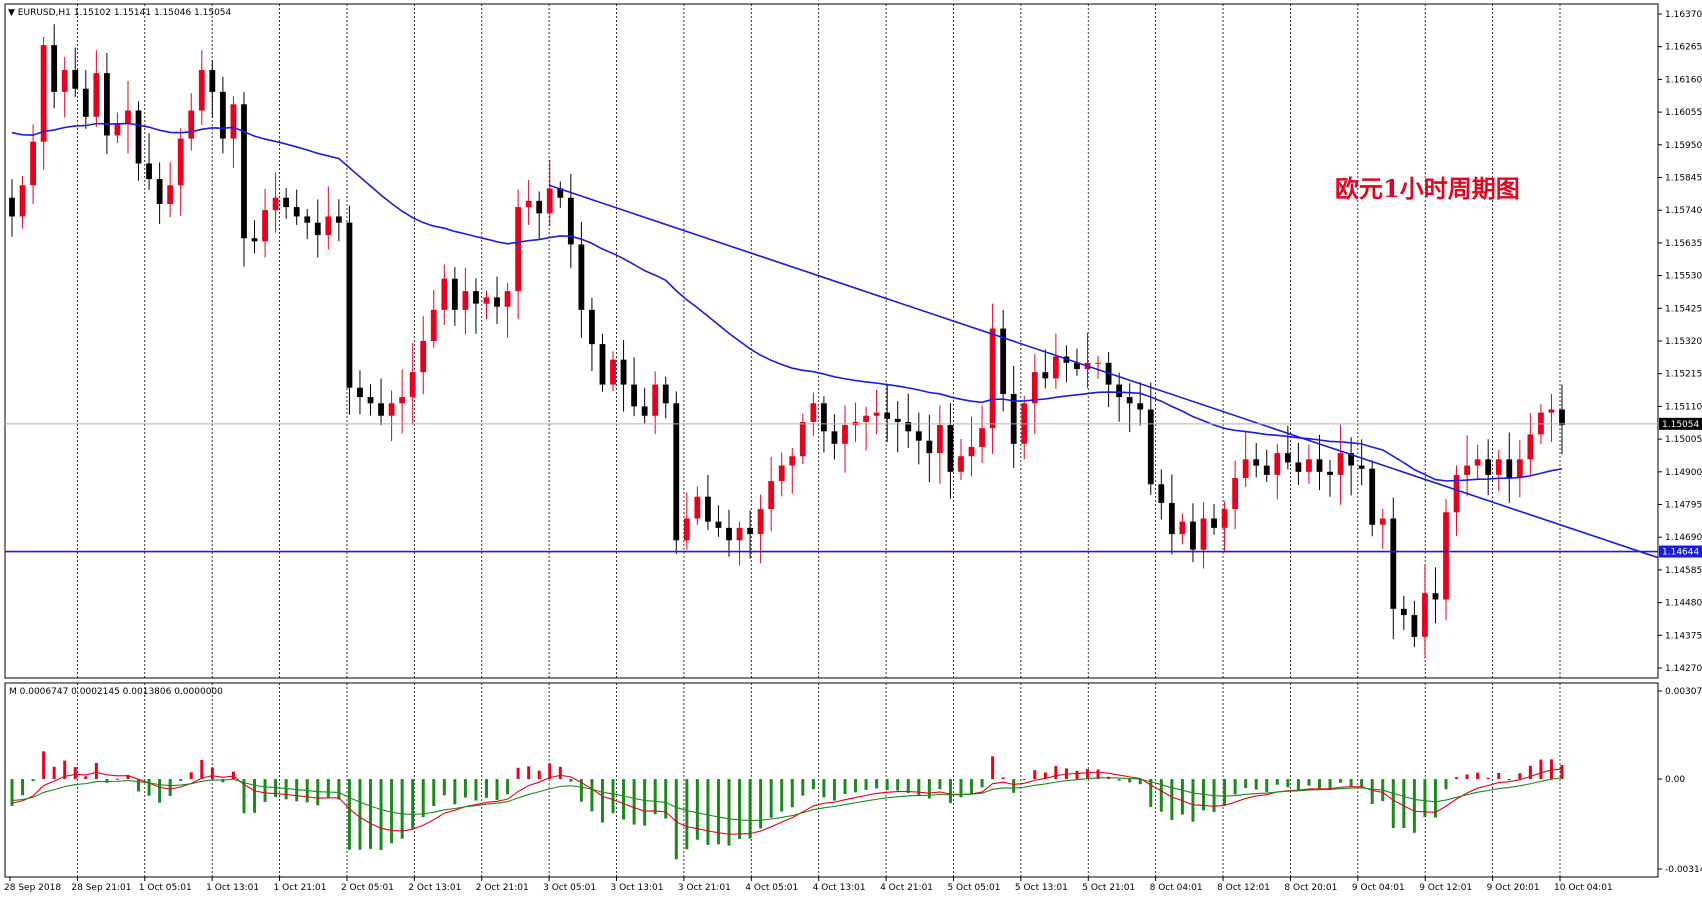 The width and height of the screenshot is (1702, 900). I want to click on momentum-histogram, so click(787, 805).